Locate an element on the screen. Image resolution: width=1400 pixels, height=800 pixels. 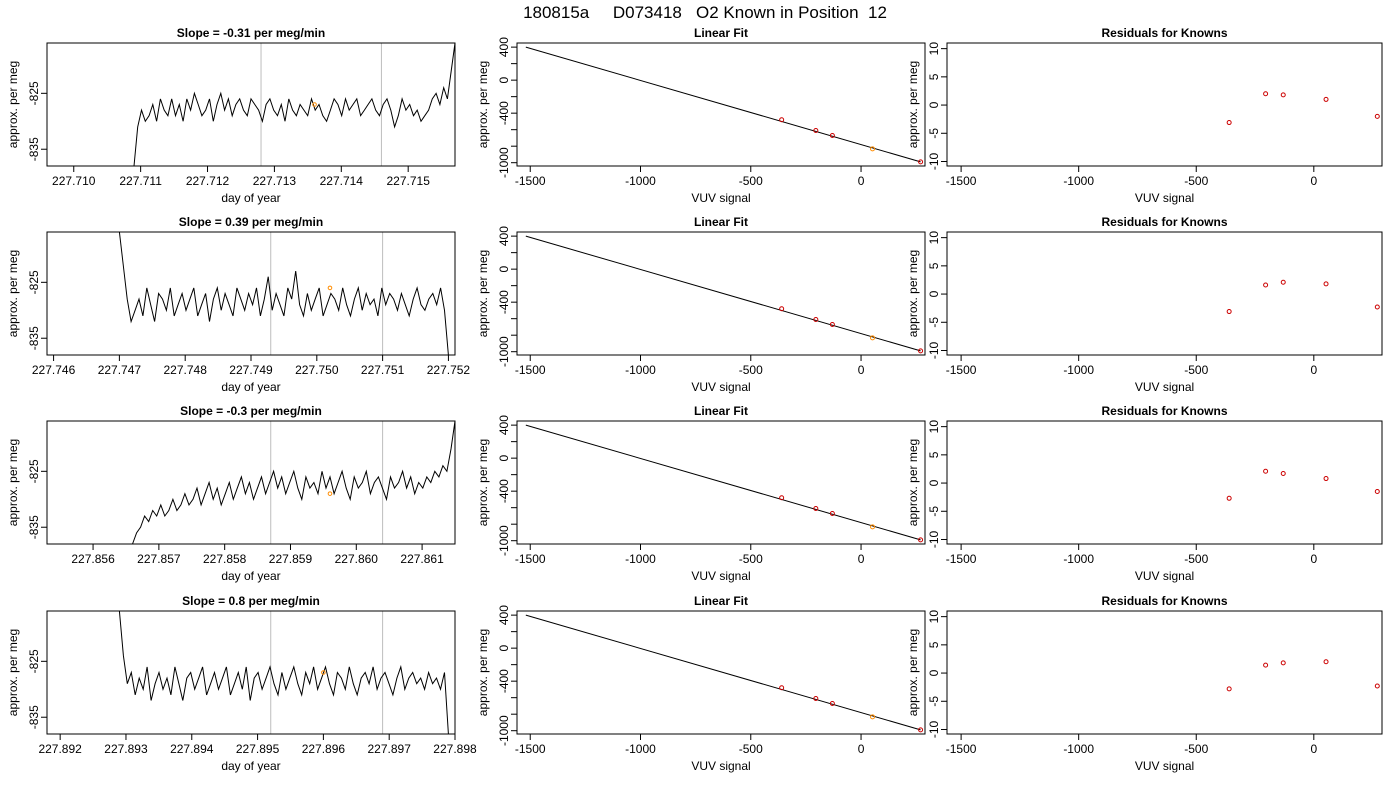
trace-line is located at coordinates (293, 482).